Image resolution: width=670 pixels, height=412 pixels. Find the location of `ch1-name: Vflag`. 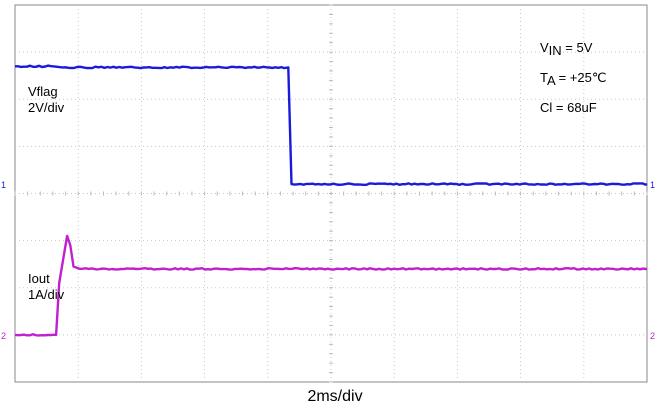

ch1-name: Vflag is located at coordinates (46, 92).